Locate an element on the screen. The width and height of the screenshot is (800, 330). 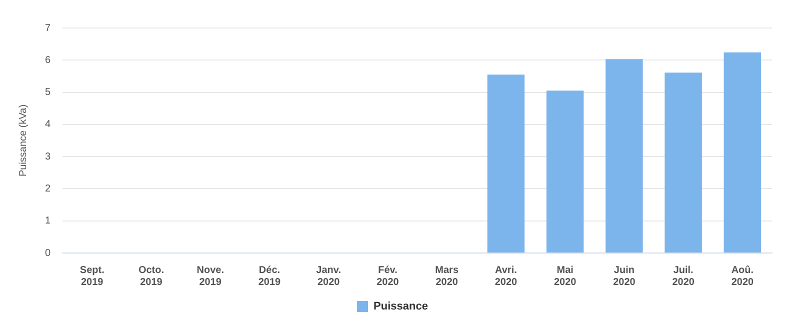
y-tick-label: 5 is located at coordinates (48, 92).